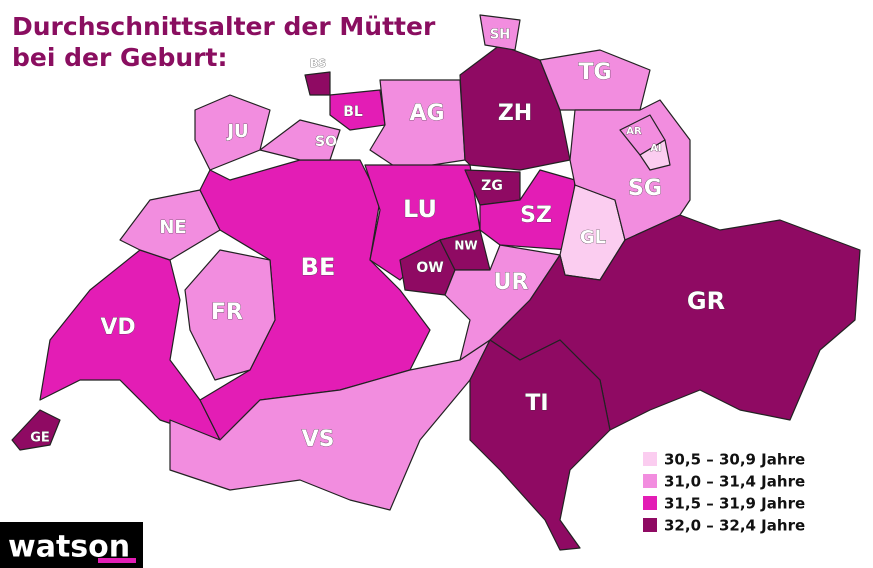 The width and height of the screenshot is (873, 568). Describe the element at coordinates (734, 526) in the screenshot. I see `legend-label: 32,0 – 32,4 Jahre` at that location.